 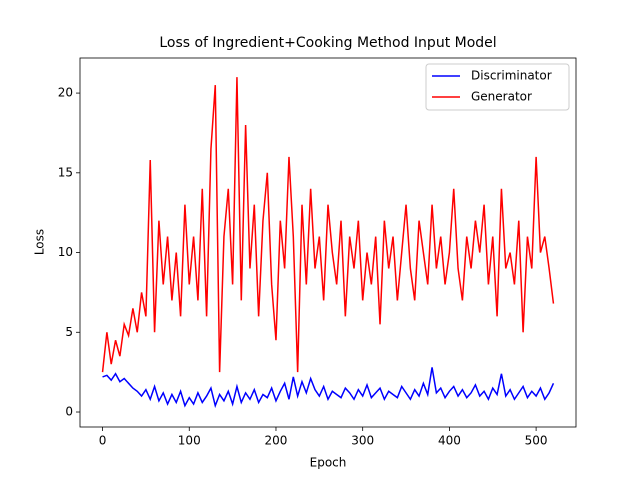 What do you see at coordinates (65, 93) in the screenshot?
I see `y-tick-label: 20` at bounding box center [65, 93].